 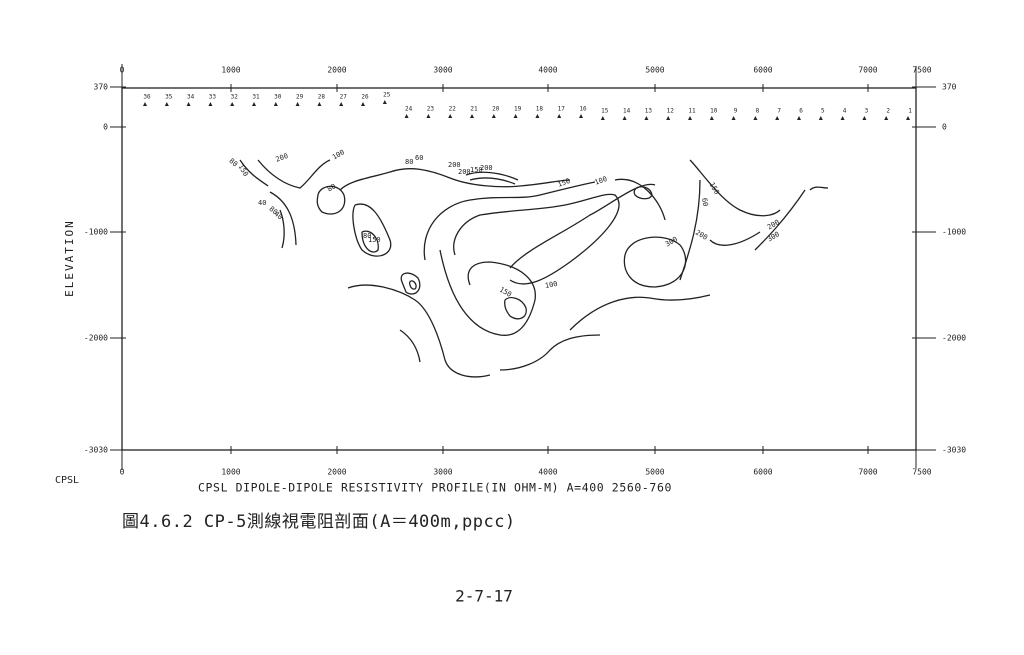 What do you see at coordinates (409, 109) in the screenshot?
I see `station-number: 24` at bounding box center [409, 109].